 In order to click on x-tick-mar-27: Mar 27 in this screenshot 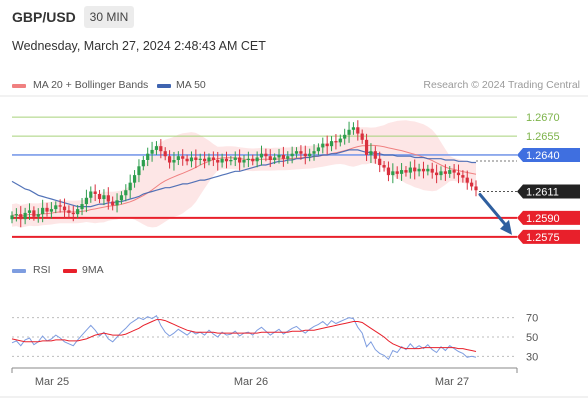, I will do `click(452, 382)`.